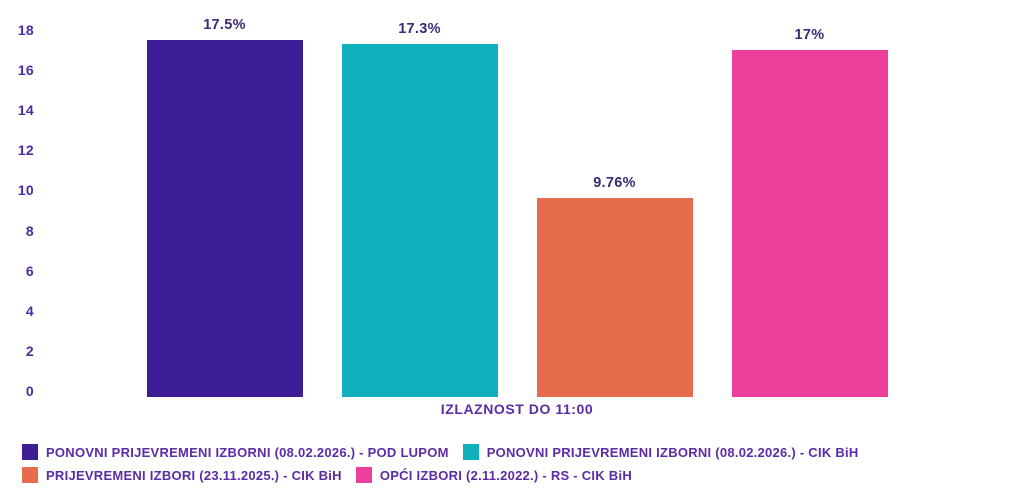  Describe the element at coordinates (29, 350) in the screenshot. I see `y-tick-label: 2` at that location.